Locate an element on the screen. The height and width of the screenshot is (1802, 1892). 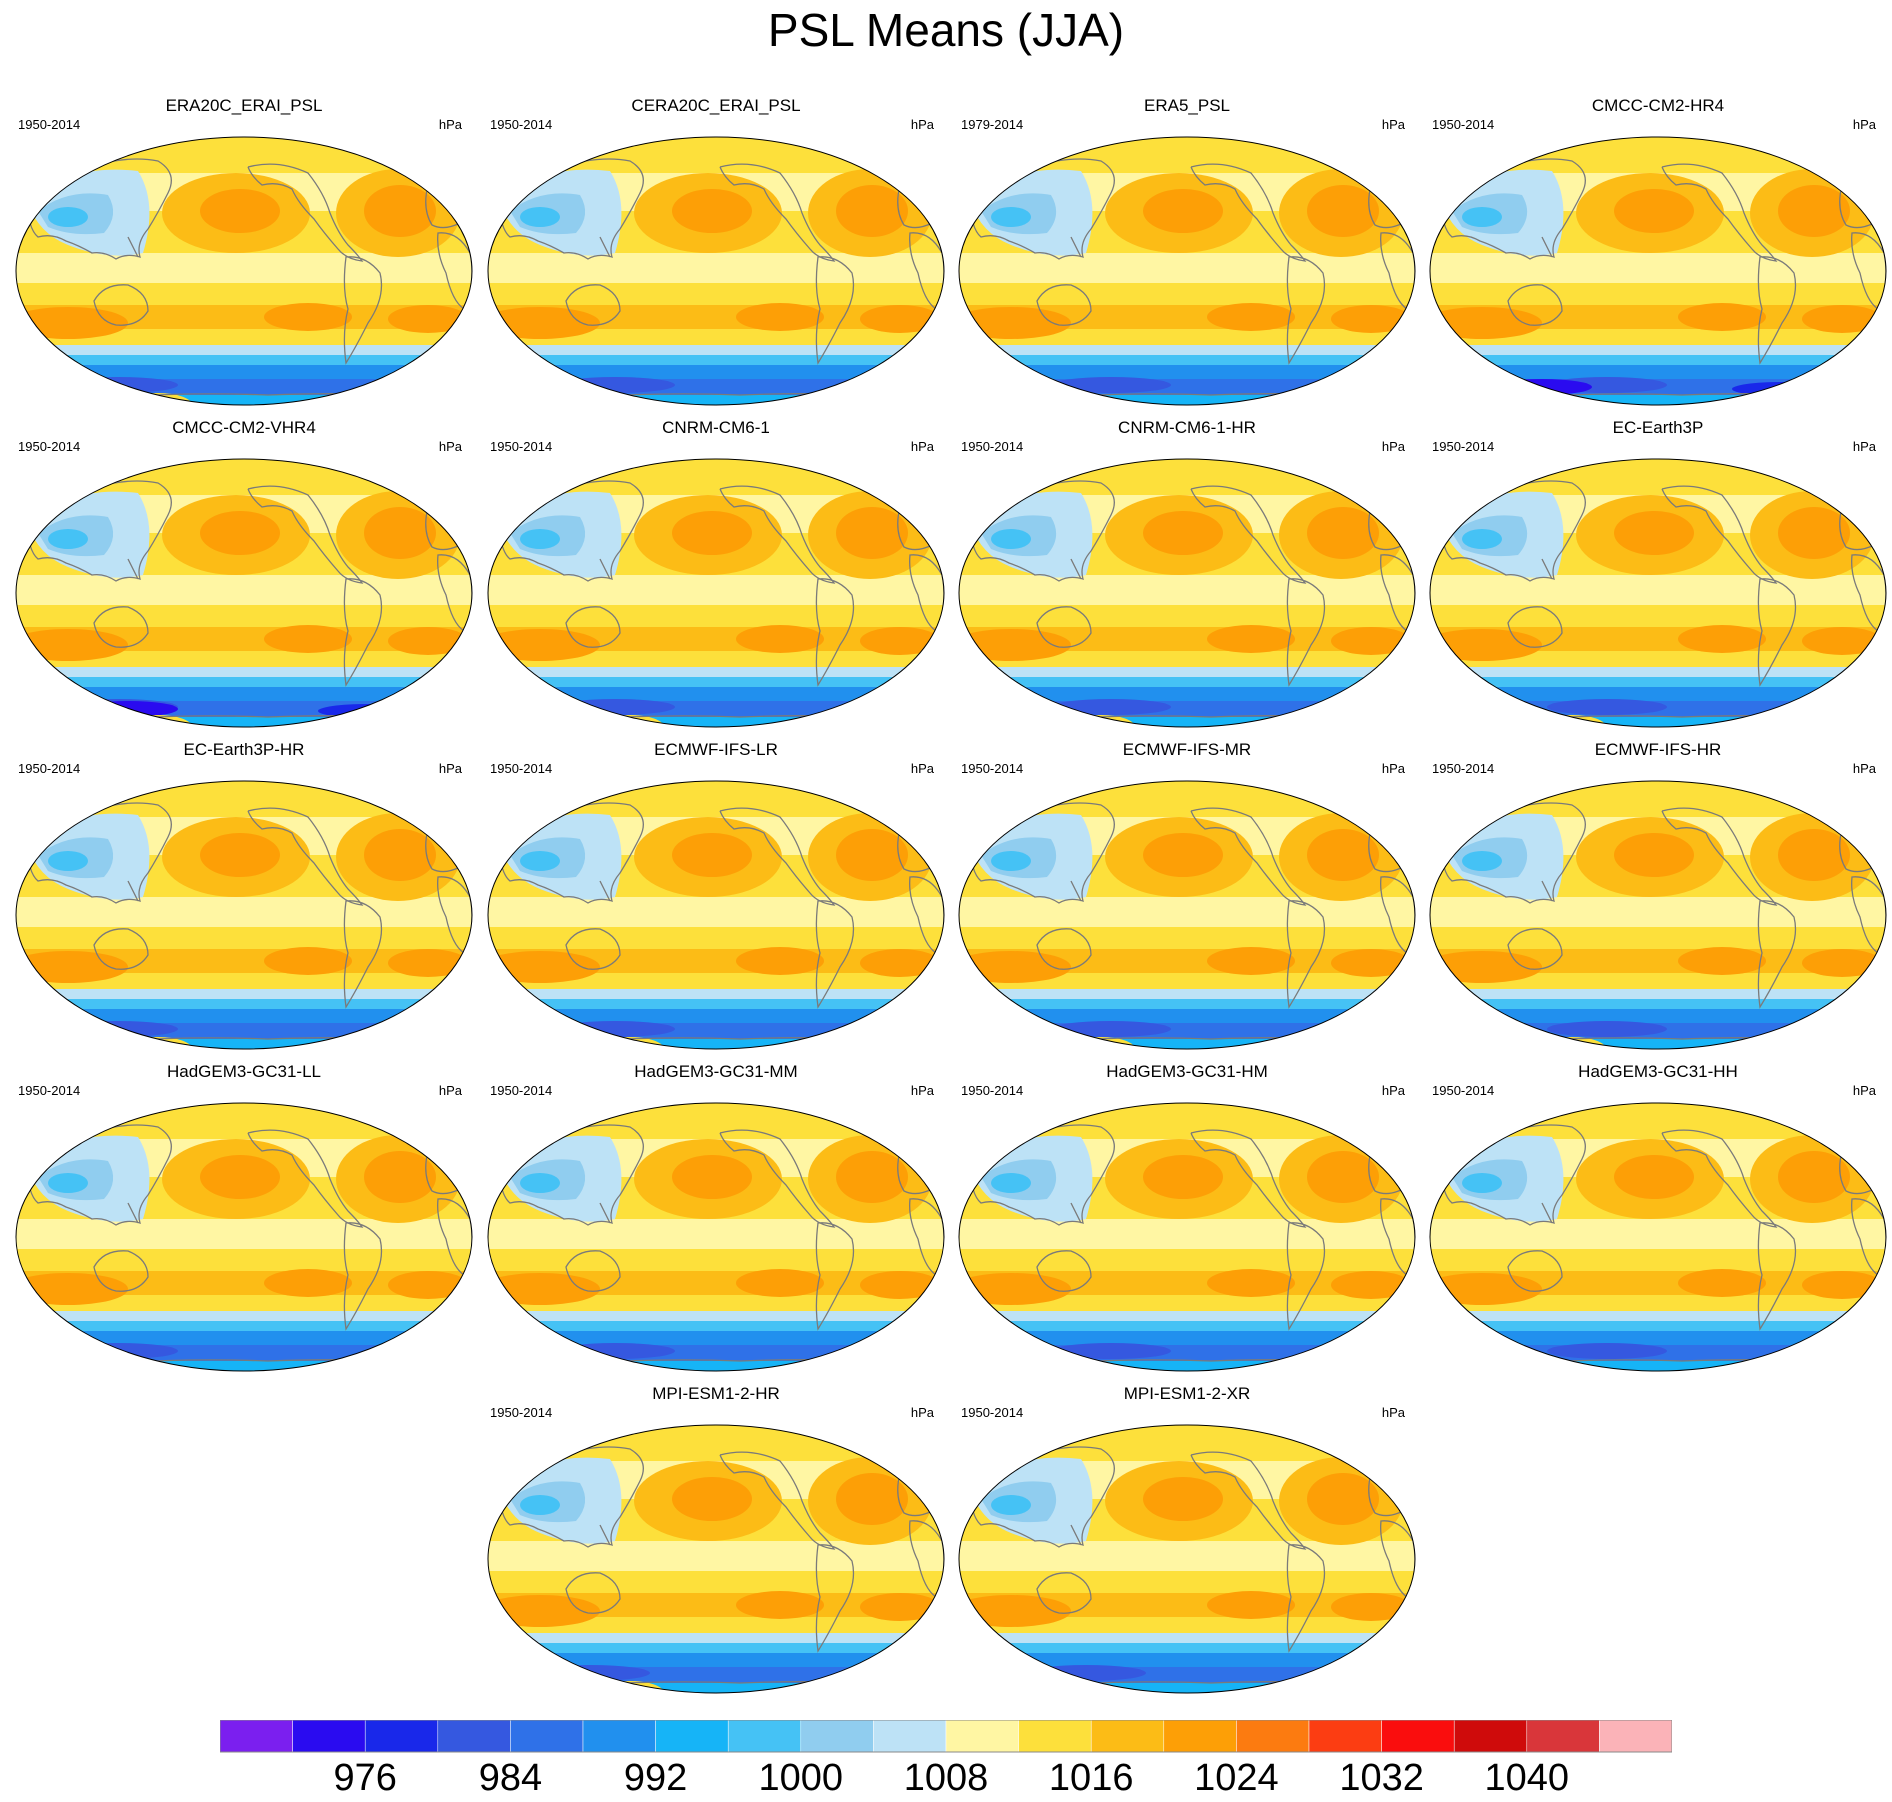
panel-title: CNRM-CM6-1-HR is located at coordinates (1187, 427).